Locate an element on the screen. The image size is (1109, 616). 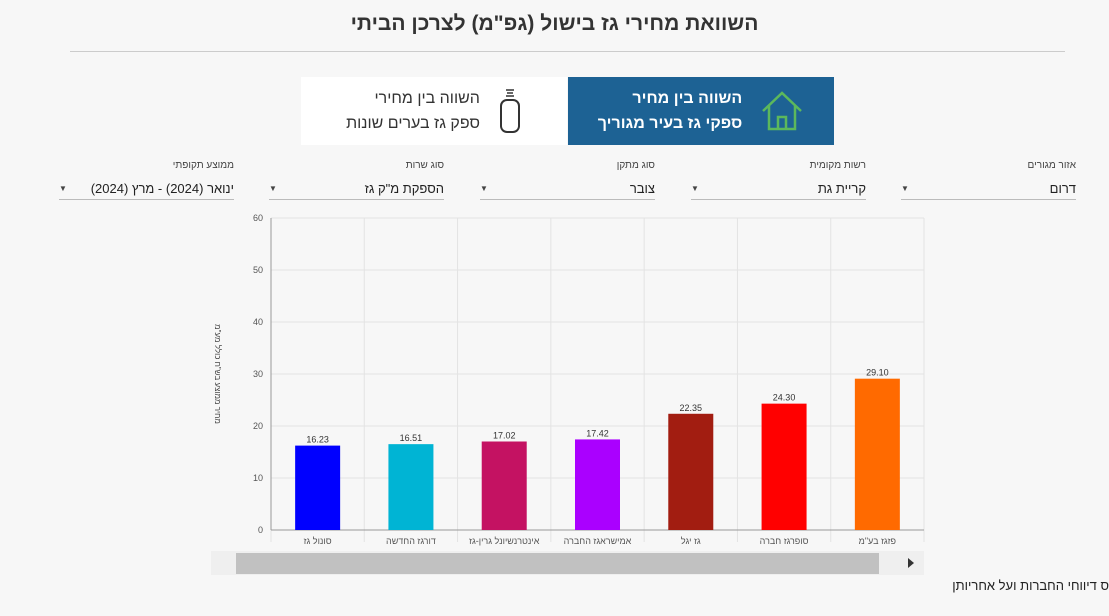
tile-line2: ספק גז בערים שונות is located at coordinates (413, 123).